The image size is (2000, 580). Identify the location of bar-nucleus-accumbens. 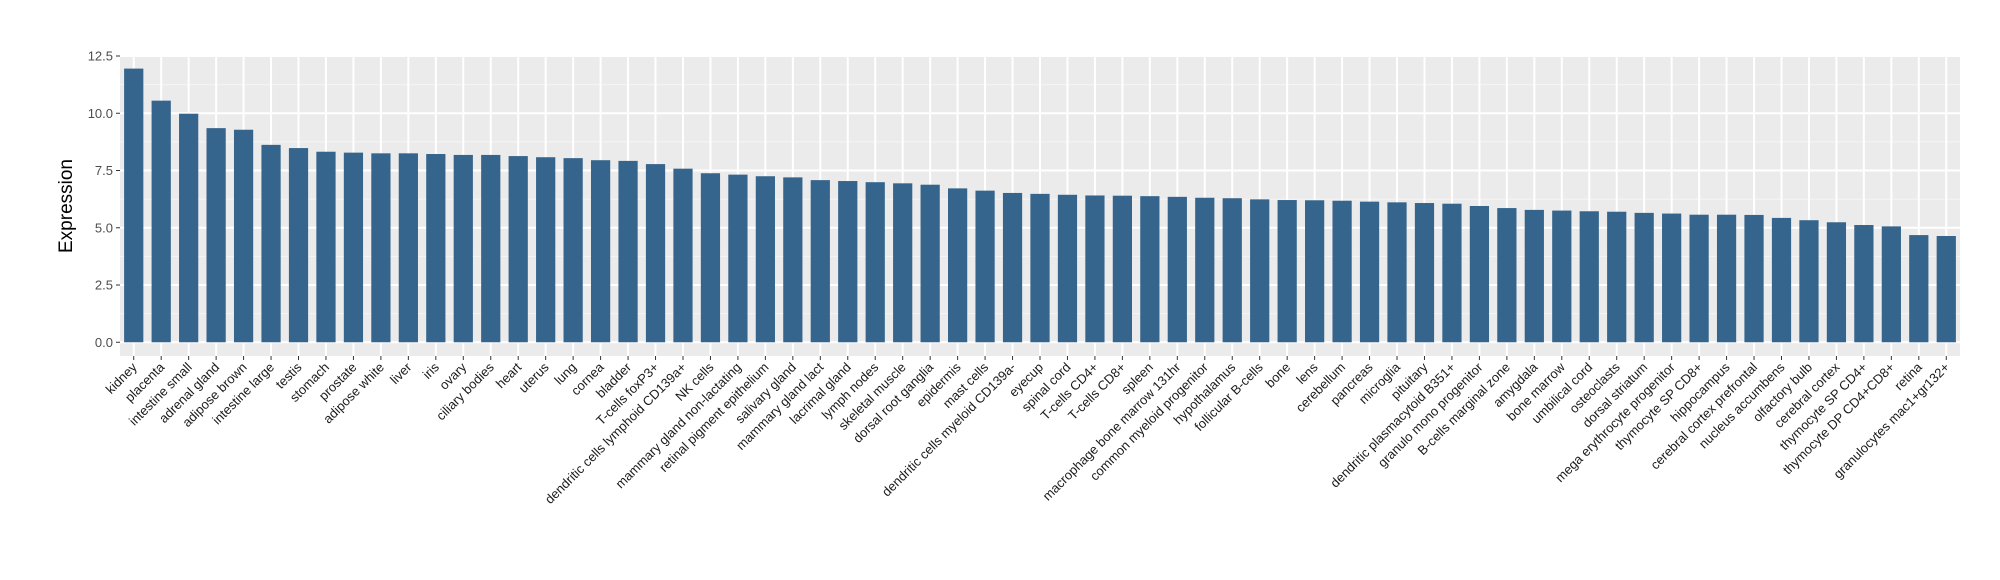
(1781, 280).